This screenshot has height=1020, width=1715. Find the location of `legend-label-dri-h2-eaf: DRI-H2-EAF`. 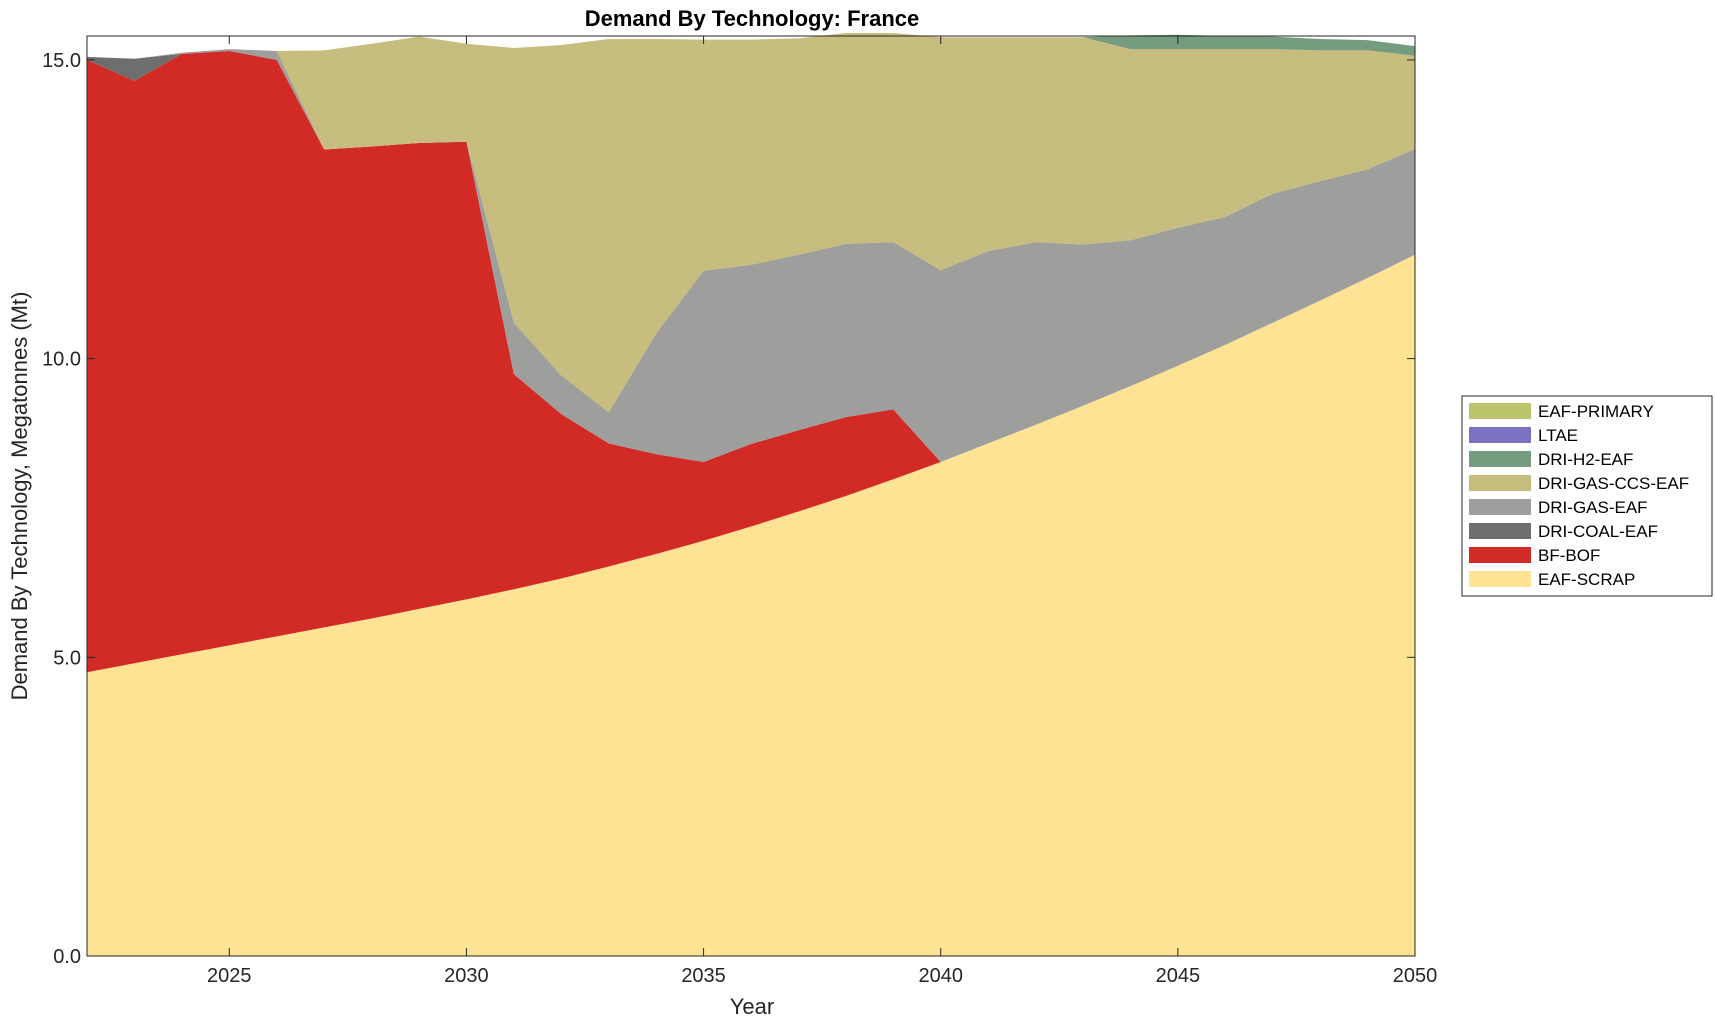

legend-label-dri-h2-eaf: DRI-H2-EAF is located at coordinates (1585, 459).